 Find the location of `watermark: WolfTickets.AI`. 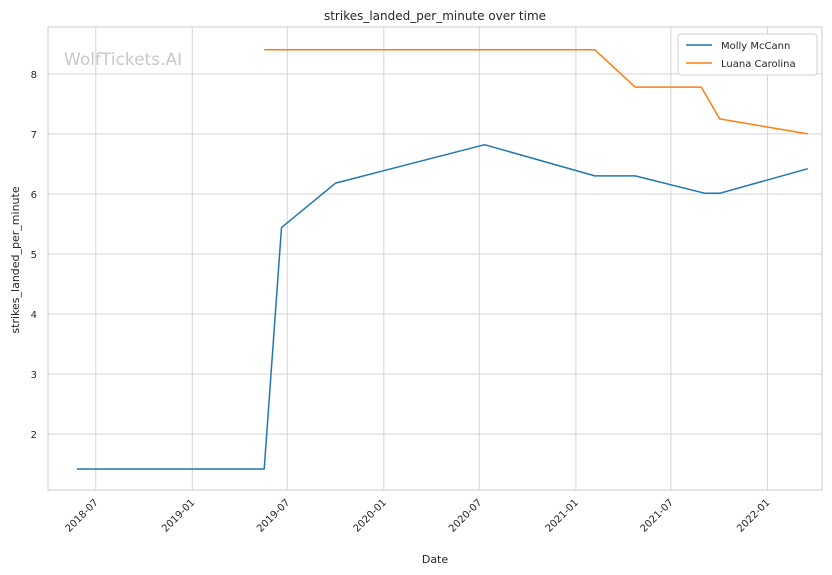

watermark: WolfTickets.AI is located at coordinates (123, 60).